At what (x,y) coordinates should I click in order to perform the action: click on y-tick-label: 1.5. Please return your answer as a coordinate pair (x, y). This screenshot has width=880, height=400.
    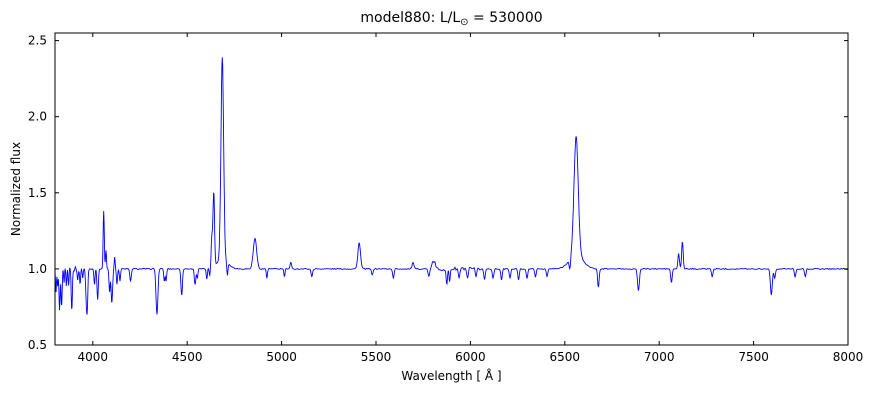
    Looking at the image, I should click on (37, 193).